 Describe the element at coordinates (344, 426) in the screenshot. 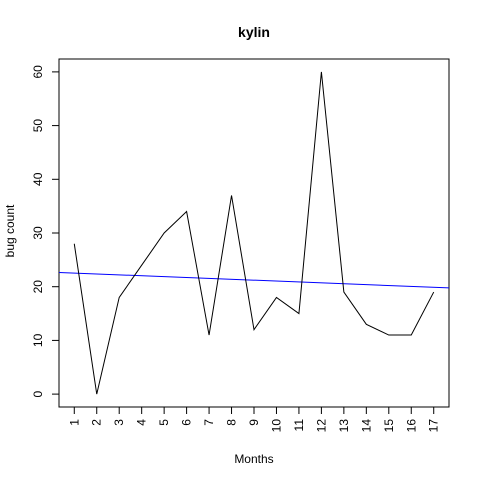

I see `x-tick-label: 13` at that location.